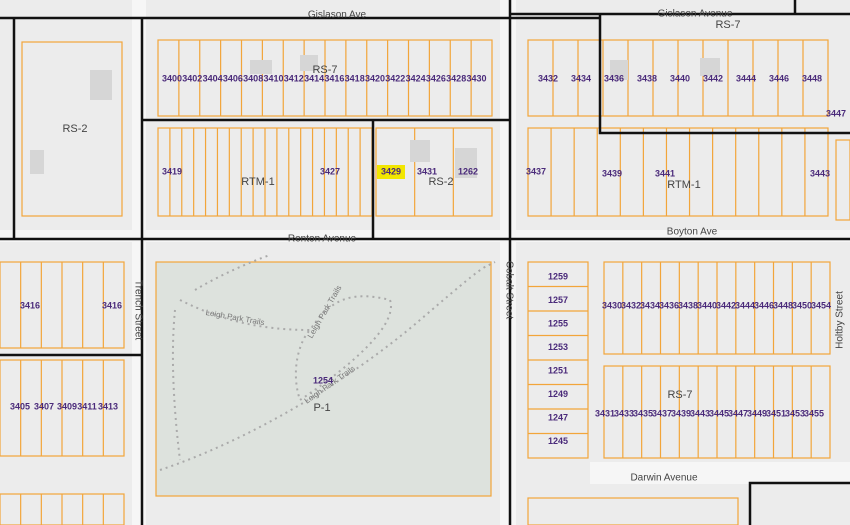 The height and width of the screenshot is (525, 850). What do you see at coordinates (137, 310) in the screenshot?
I see `street-label: Trench Street` at bounding box center [137, 310].